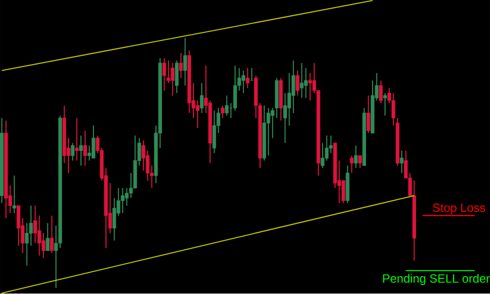 Image resolution: width=490 pixels, height=294 pixels. Describe the element at coordinates (459, 209) in the screenshot. I see `ref-line-label: Stop Loss` at that location.